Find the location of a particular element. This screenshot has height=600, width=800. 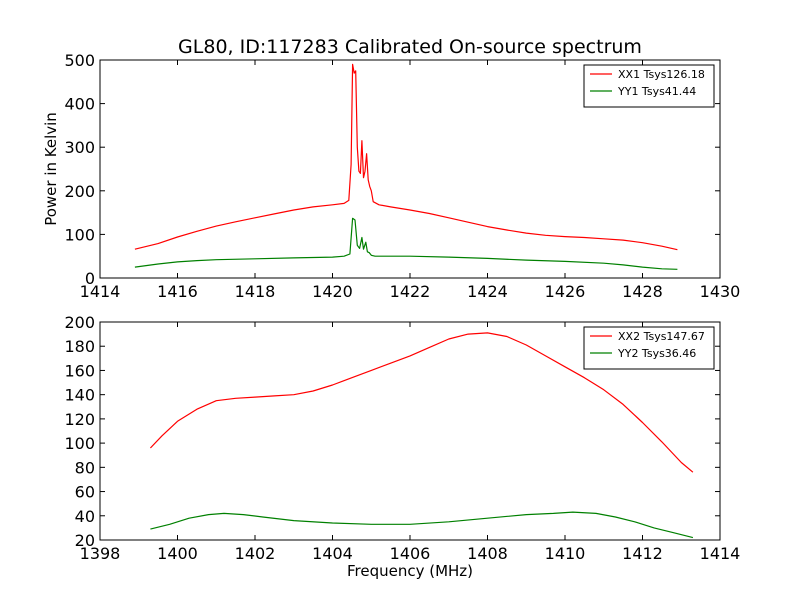

y-tick-label: 120 is located at coordinates (79, 419).